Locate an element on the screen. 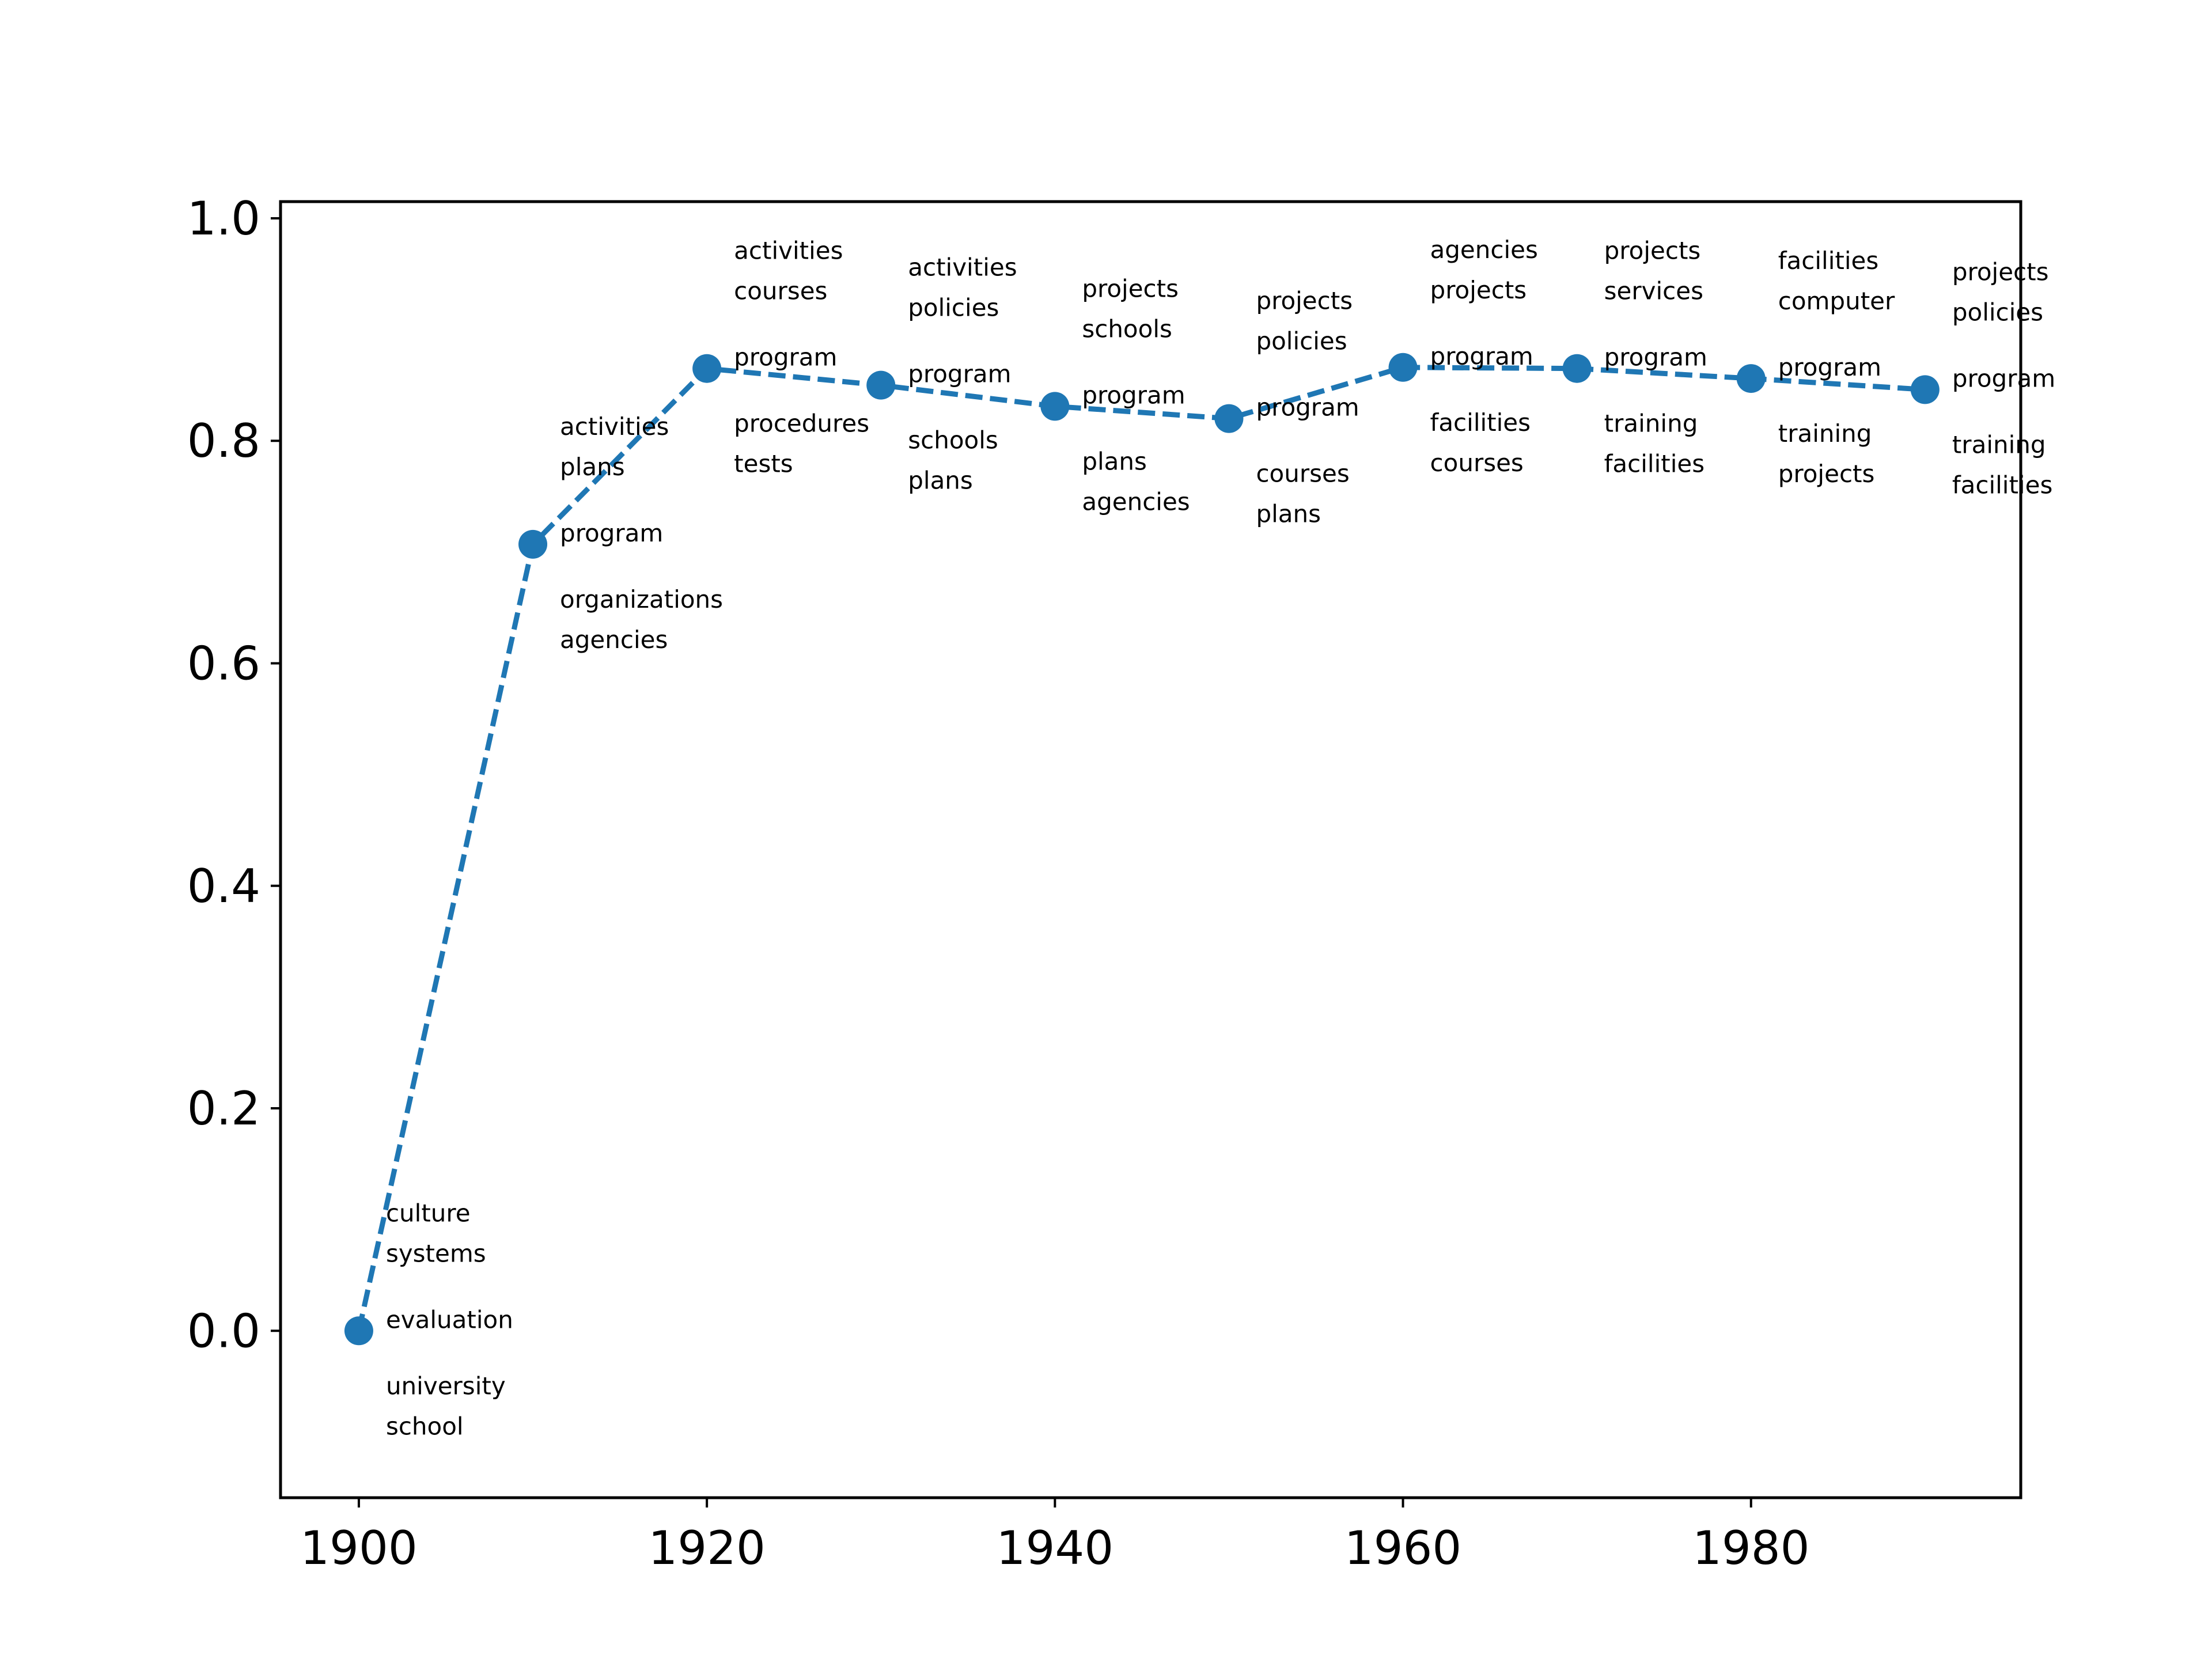 This screenshot has height=1659, width=2212. annotation-below-term: procedures is located at coordinates (801, 424).